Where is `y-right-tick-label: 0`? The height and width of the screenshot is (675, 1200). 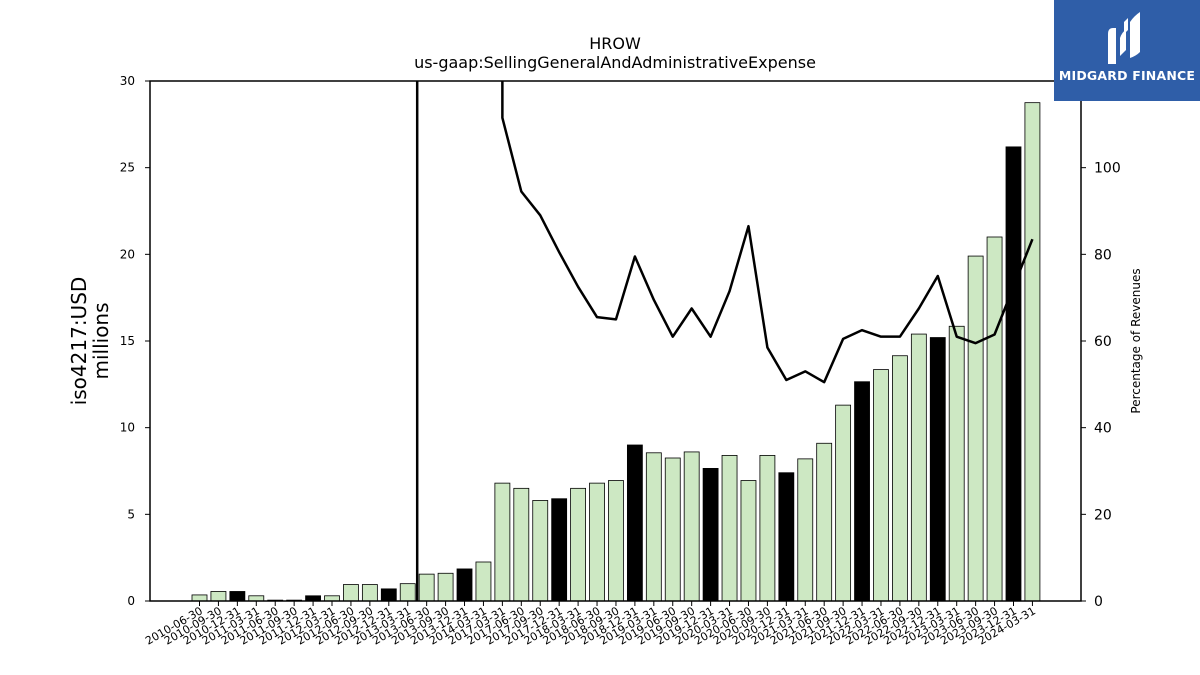 y-right-tick-label: 0 is located at coordinates (1098, 602).